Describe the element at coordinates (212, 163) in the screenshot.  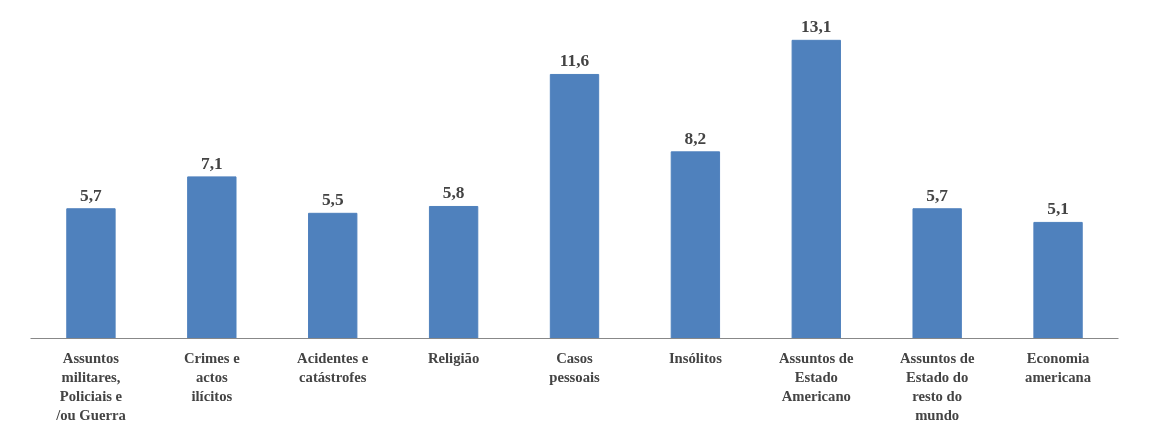
I see `data-label: 7,1` at that location.